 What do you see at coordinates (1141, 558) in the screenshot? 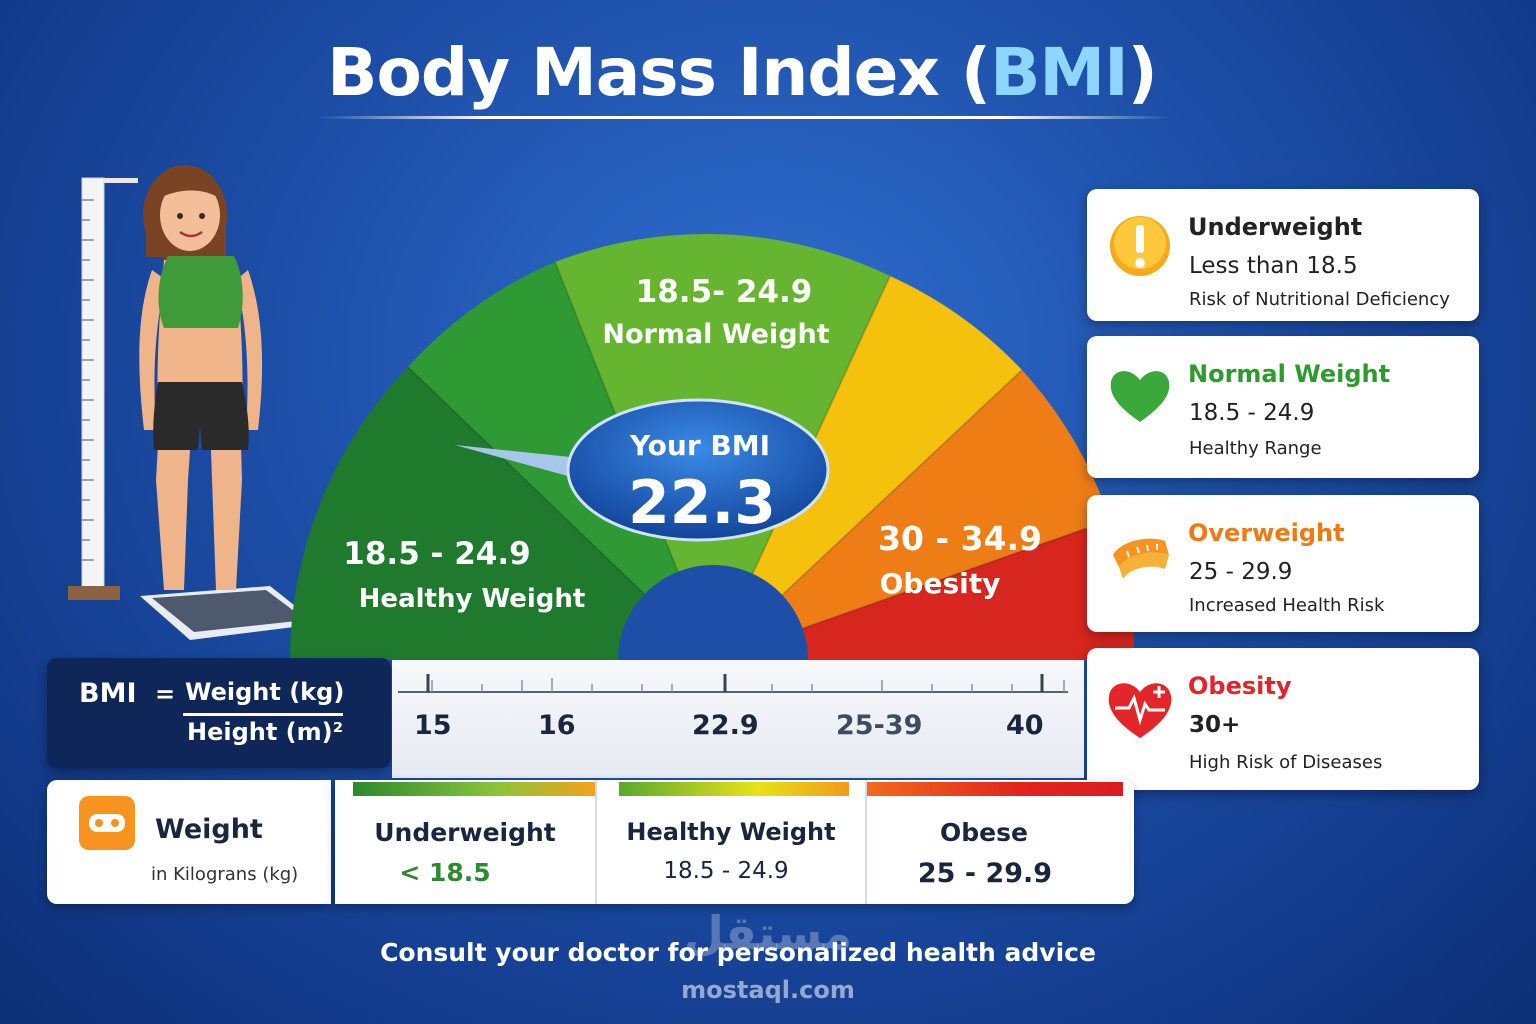
I see `measuring-tape-icon` at bounding box center [1141, 558].